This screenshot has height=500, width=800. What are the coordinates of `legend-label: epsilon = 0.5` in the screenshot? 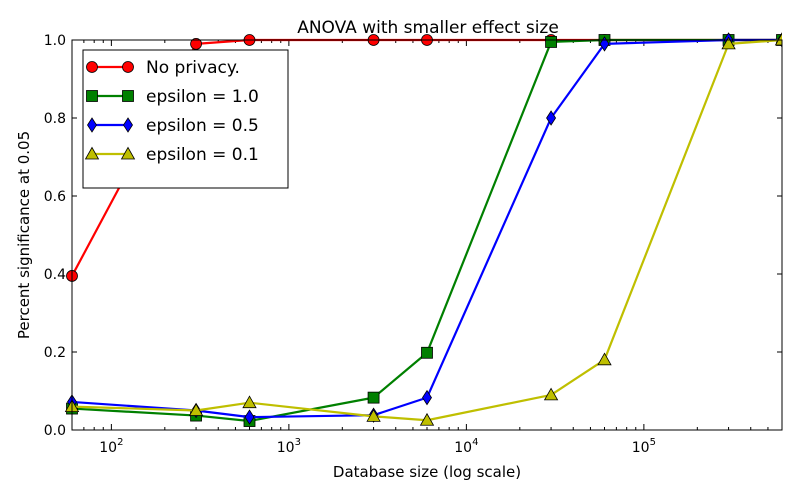 It's located at (202, 126).